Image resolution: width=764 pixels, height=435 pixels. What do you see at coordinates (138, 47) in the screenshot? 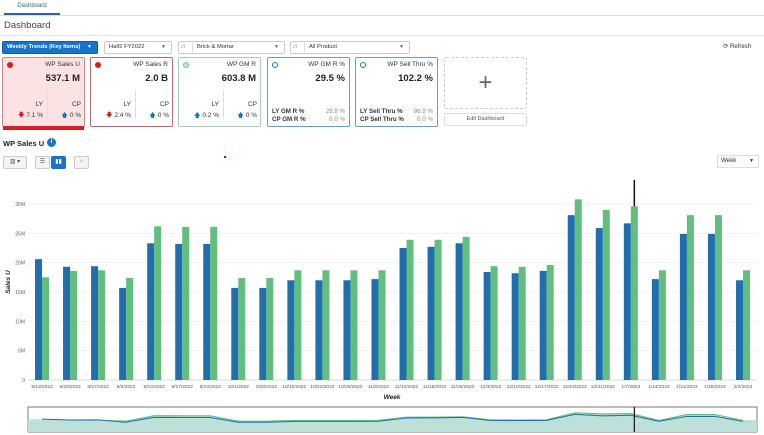
I see `period-select: Half2 FY2022 ▼` at bounding box center [138, 47].